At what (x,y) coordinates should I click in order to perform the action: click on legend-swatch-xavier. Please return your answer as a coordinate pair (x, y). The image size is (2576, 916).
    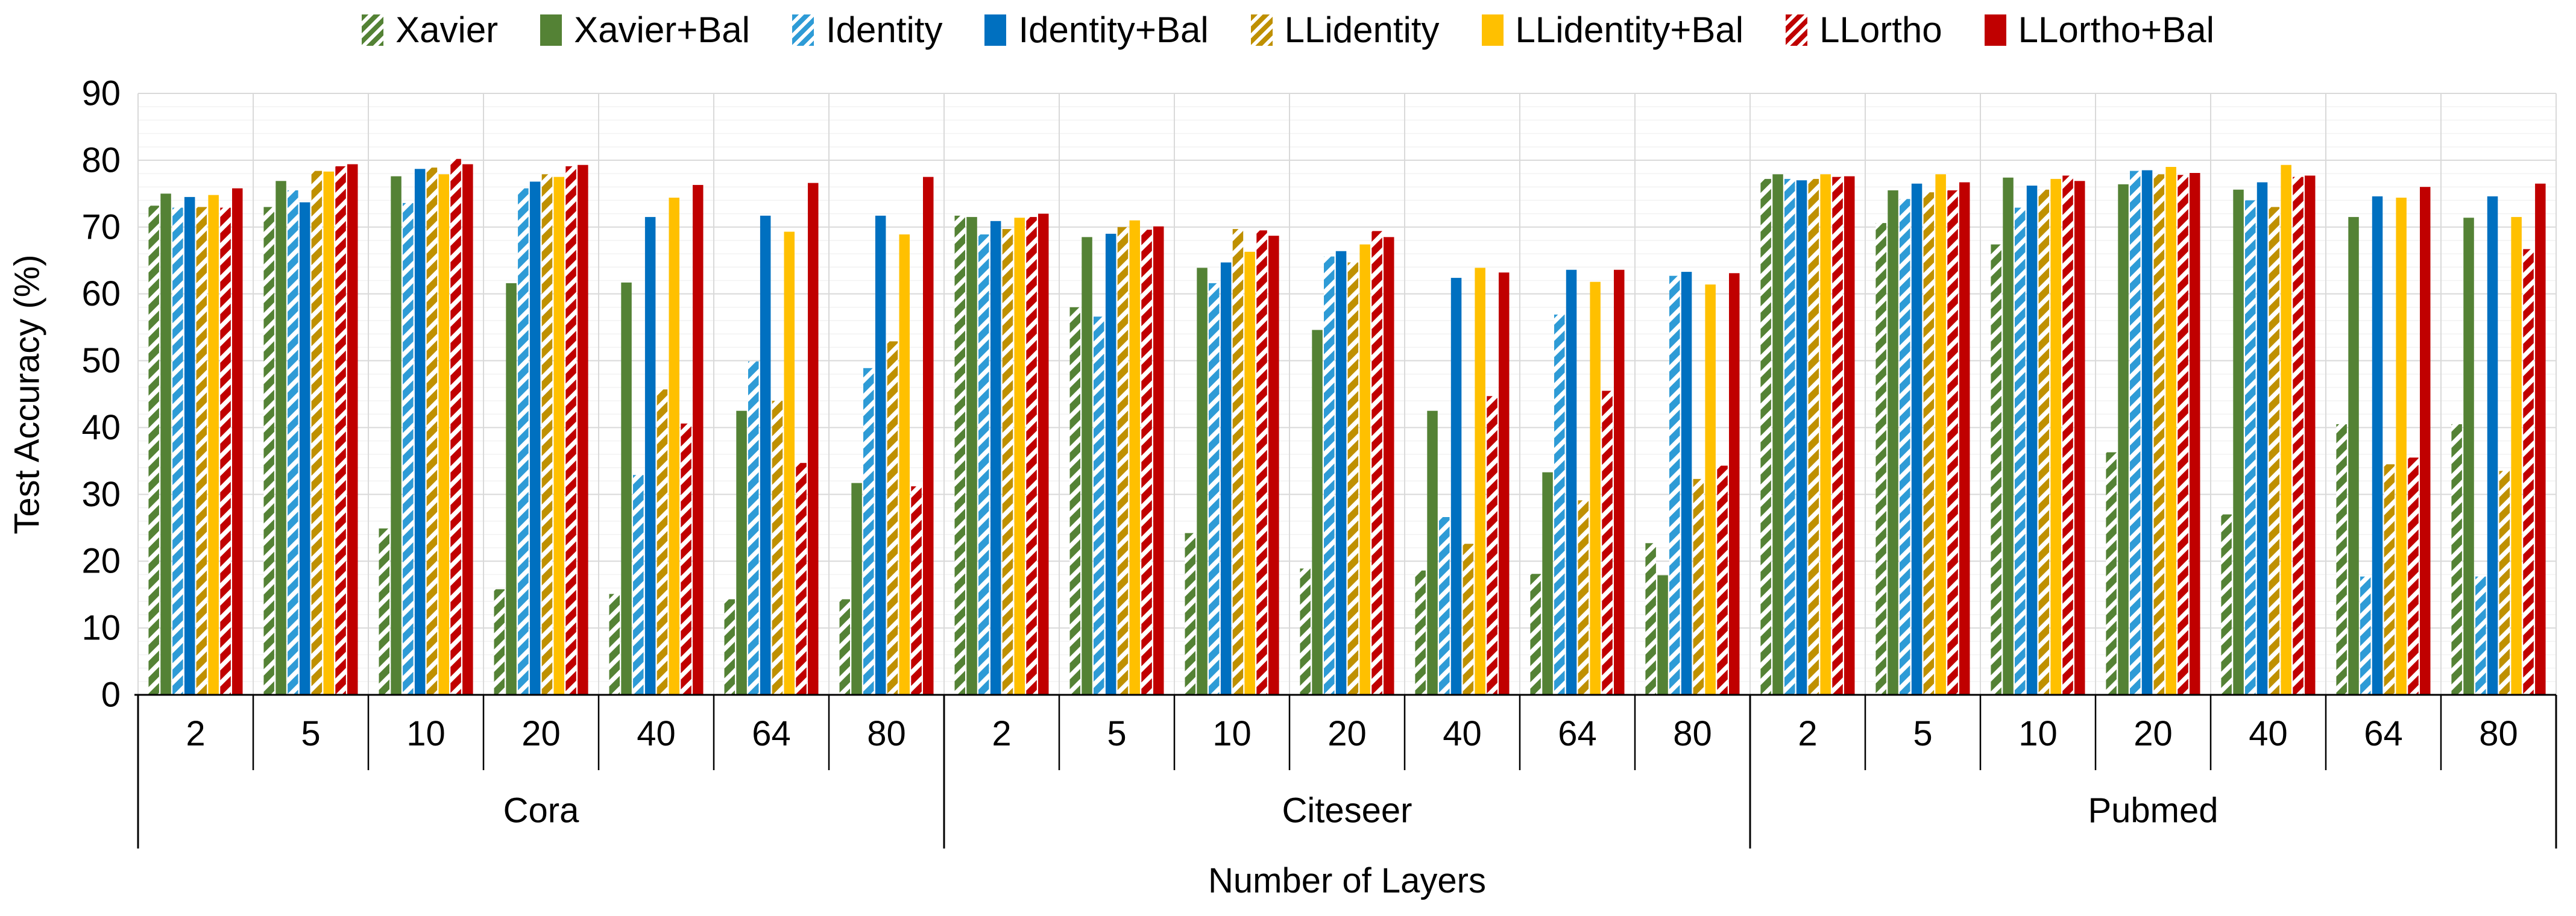
    Looking at the image, I should click on (373, 30).